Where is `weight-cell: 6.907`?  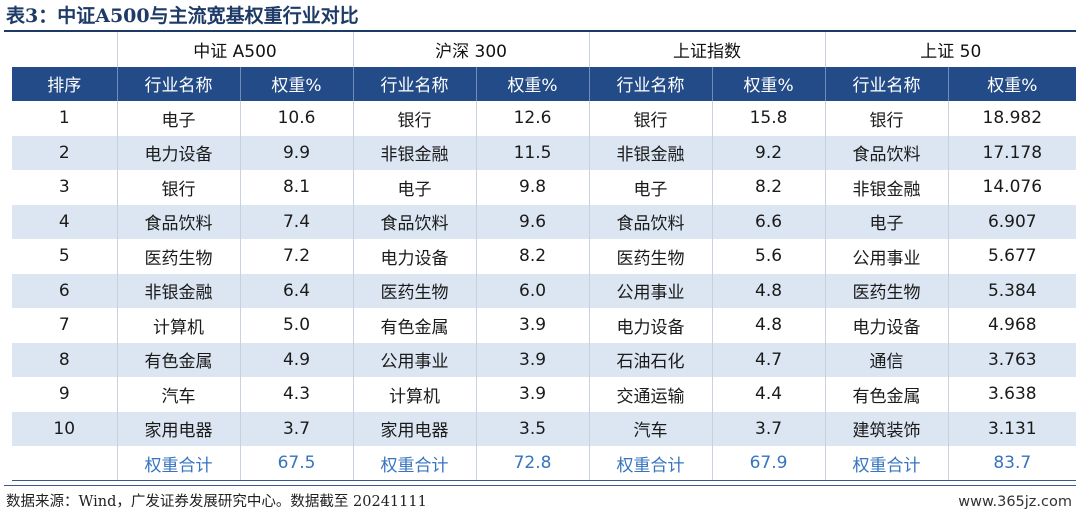
weight-cell: 6.907 is located at coordinates (1012, 221).